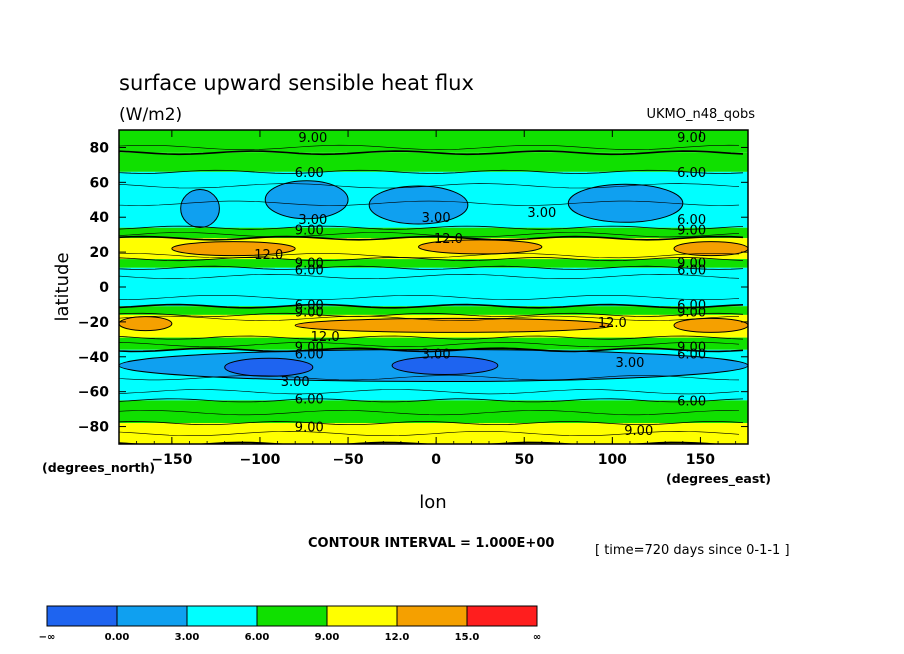 This screenshot has height=654, width=904. Describe the element at coordinates (100, 253) in the screenshot. I see `y-tick-label-3: 20` at that location.